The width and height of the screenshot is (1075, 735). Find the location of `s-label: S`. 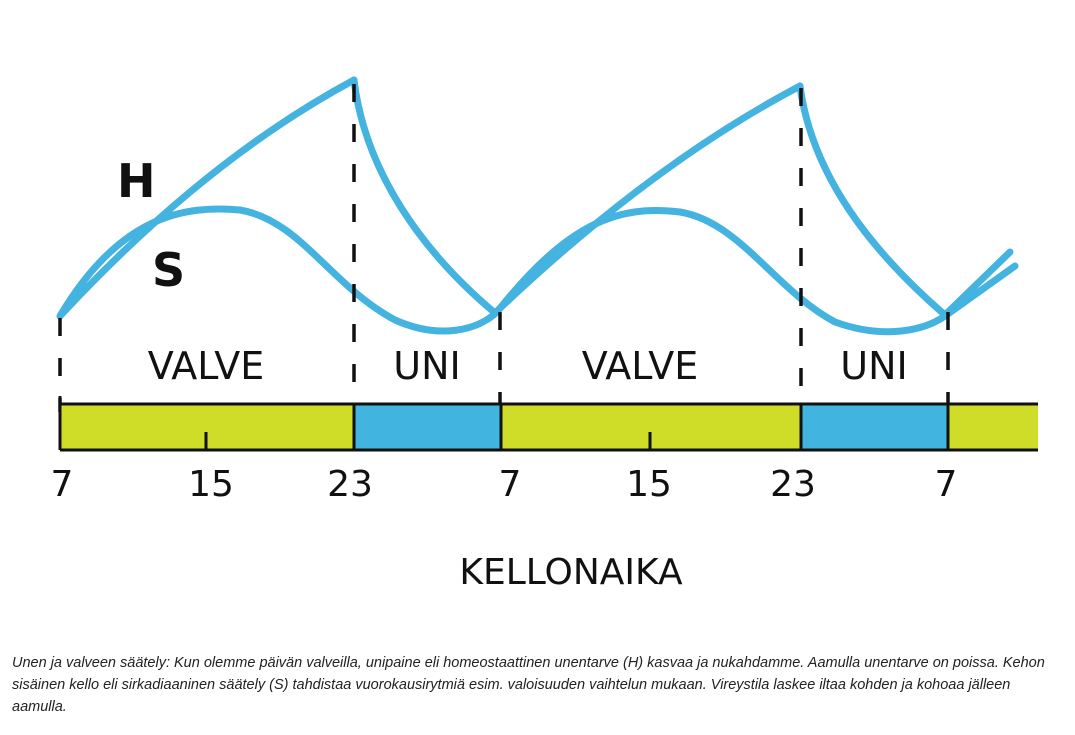

s-label: S is located at coordinates (168, 270).